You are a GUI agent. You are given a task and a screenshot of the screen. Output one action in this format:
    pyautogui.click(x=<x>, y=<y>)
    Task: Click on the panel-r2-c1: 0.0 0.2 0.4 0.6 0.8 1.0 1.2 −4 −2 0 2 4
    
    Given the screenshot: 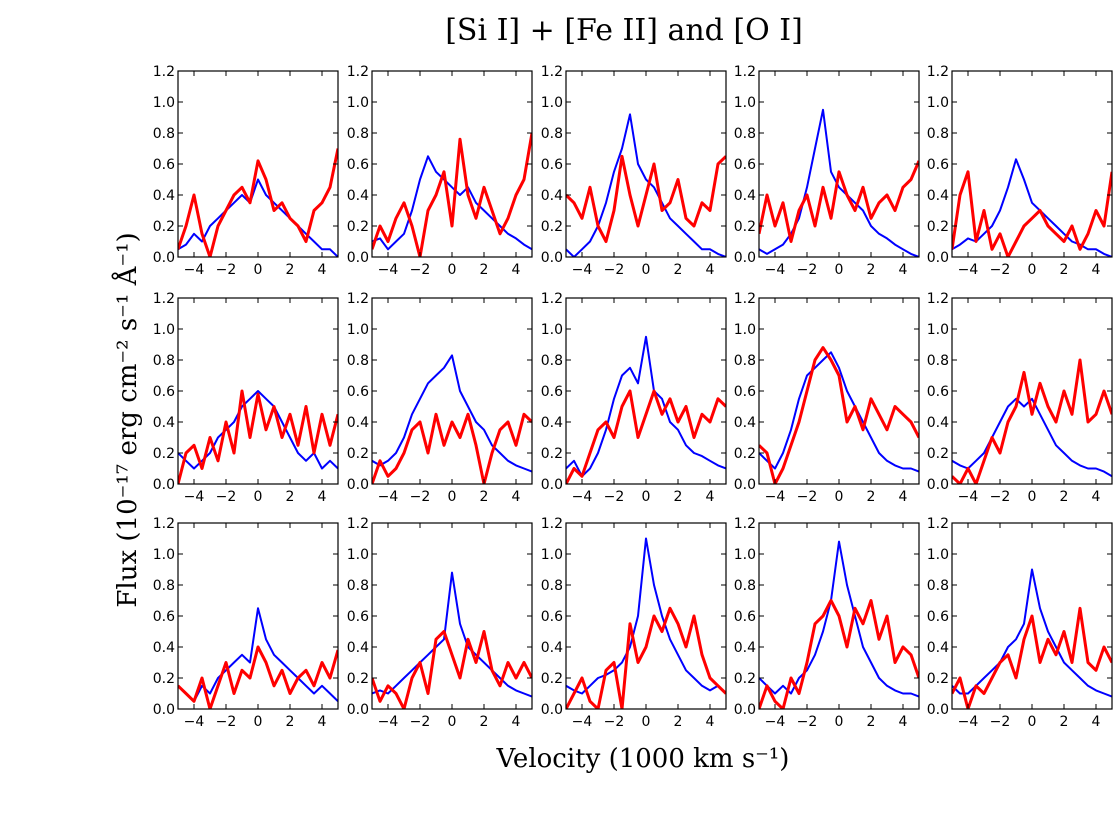 What is the action you would take?
    pyautogui.click(x=246, y=398)
    